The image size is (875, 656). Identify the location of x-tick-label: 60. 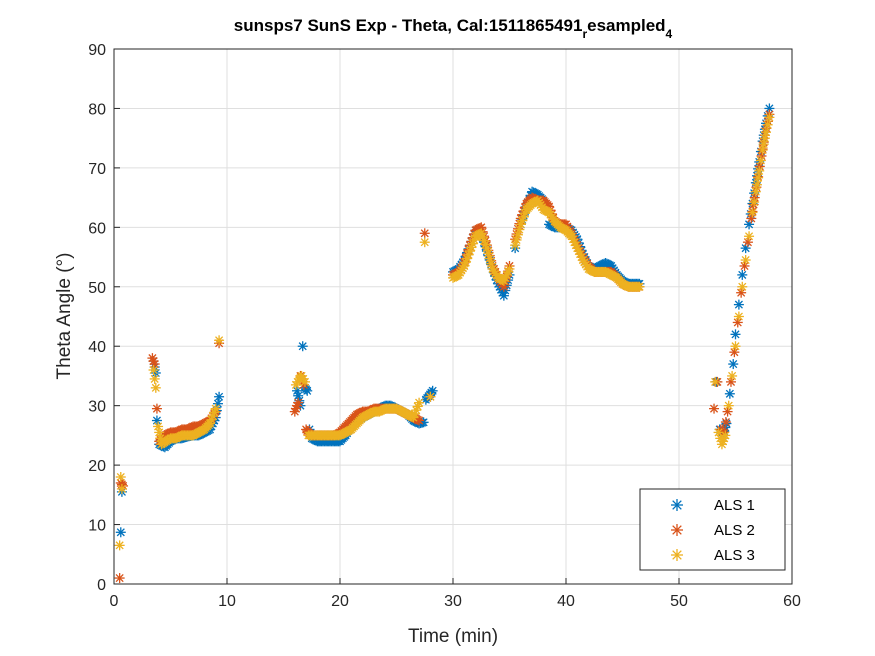
(792, 601).